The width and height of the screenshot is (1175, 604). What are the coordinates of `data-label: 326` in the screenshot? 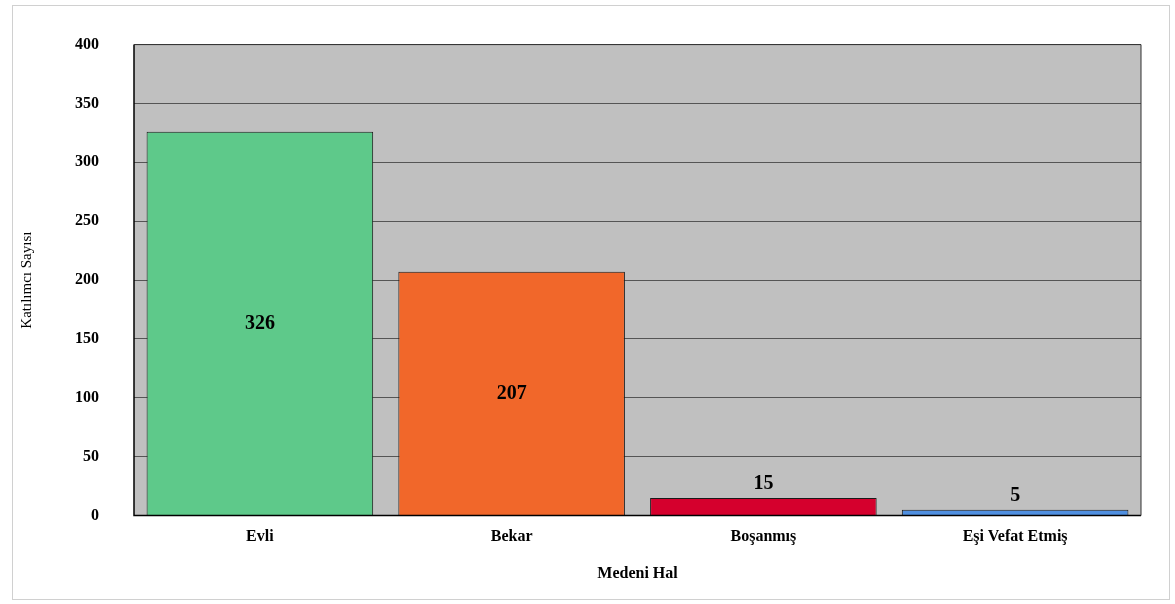 It's located at (259, 321).